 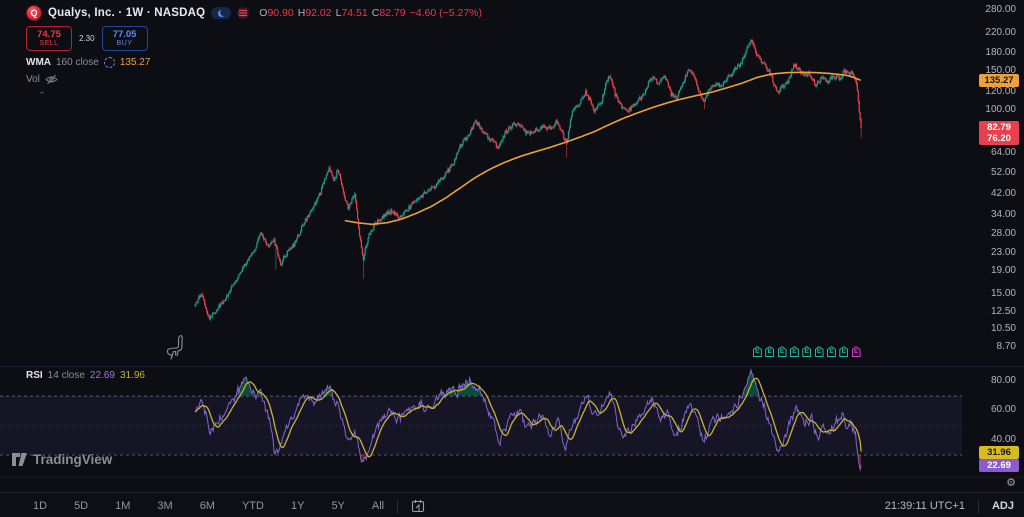 I want to click on close-price-badge: 82.79, so click(x=999, y=127).